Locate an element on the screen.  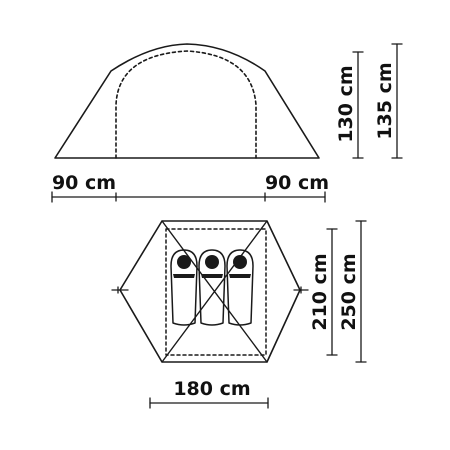
inner-tent-floor is located at coordinates (216, 292).